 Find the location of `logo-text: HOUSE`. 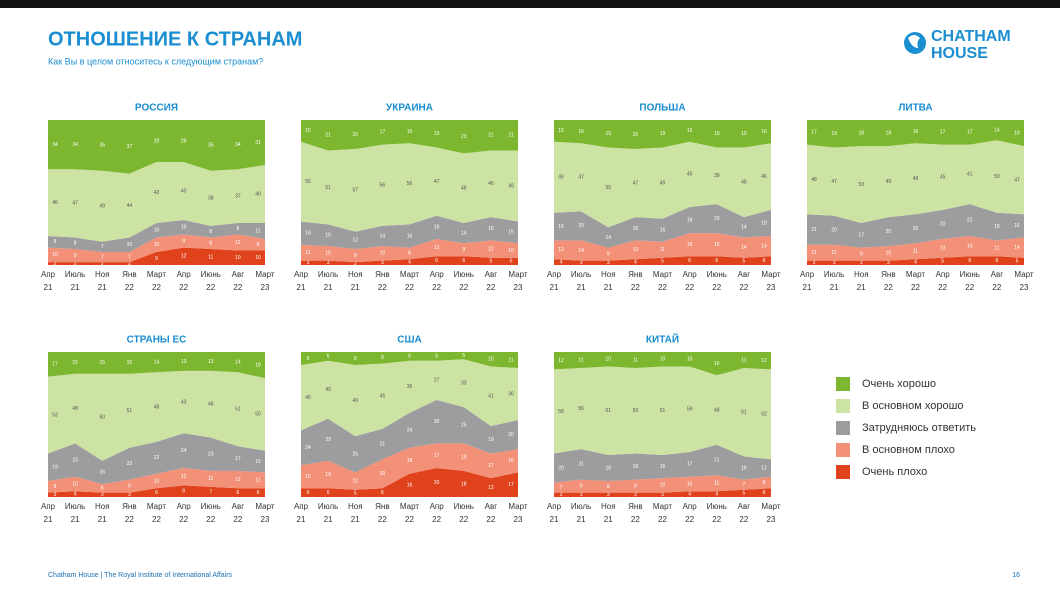

logo-text: HOUSE is located at coordinates (959, 53).